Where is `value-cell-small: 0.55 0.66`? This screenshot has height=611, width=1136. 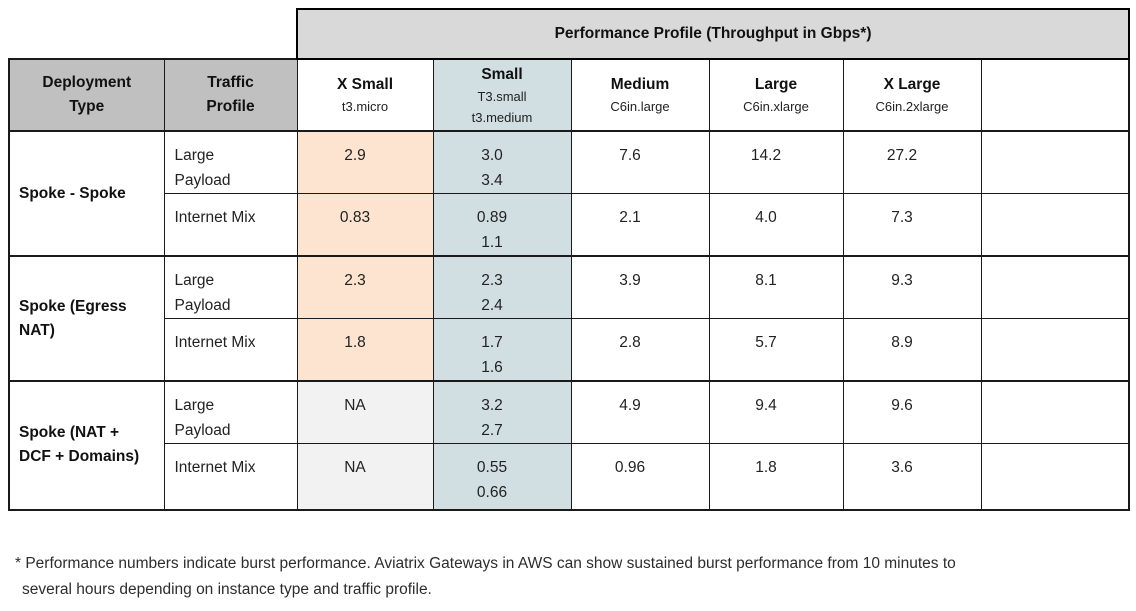
value-cell-small: 0.55 0.66 is located at coordinates (502, 477).